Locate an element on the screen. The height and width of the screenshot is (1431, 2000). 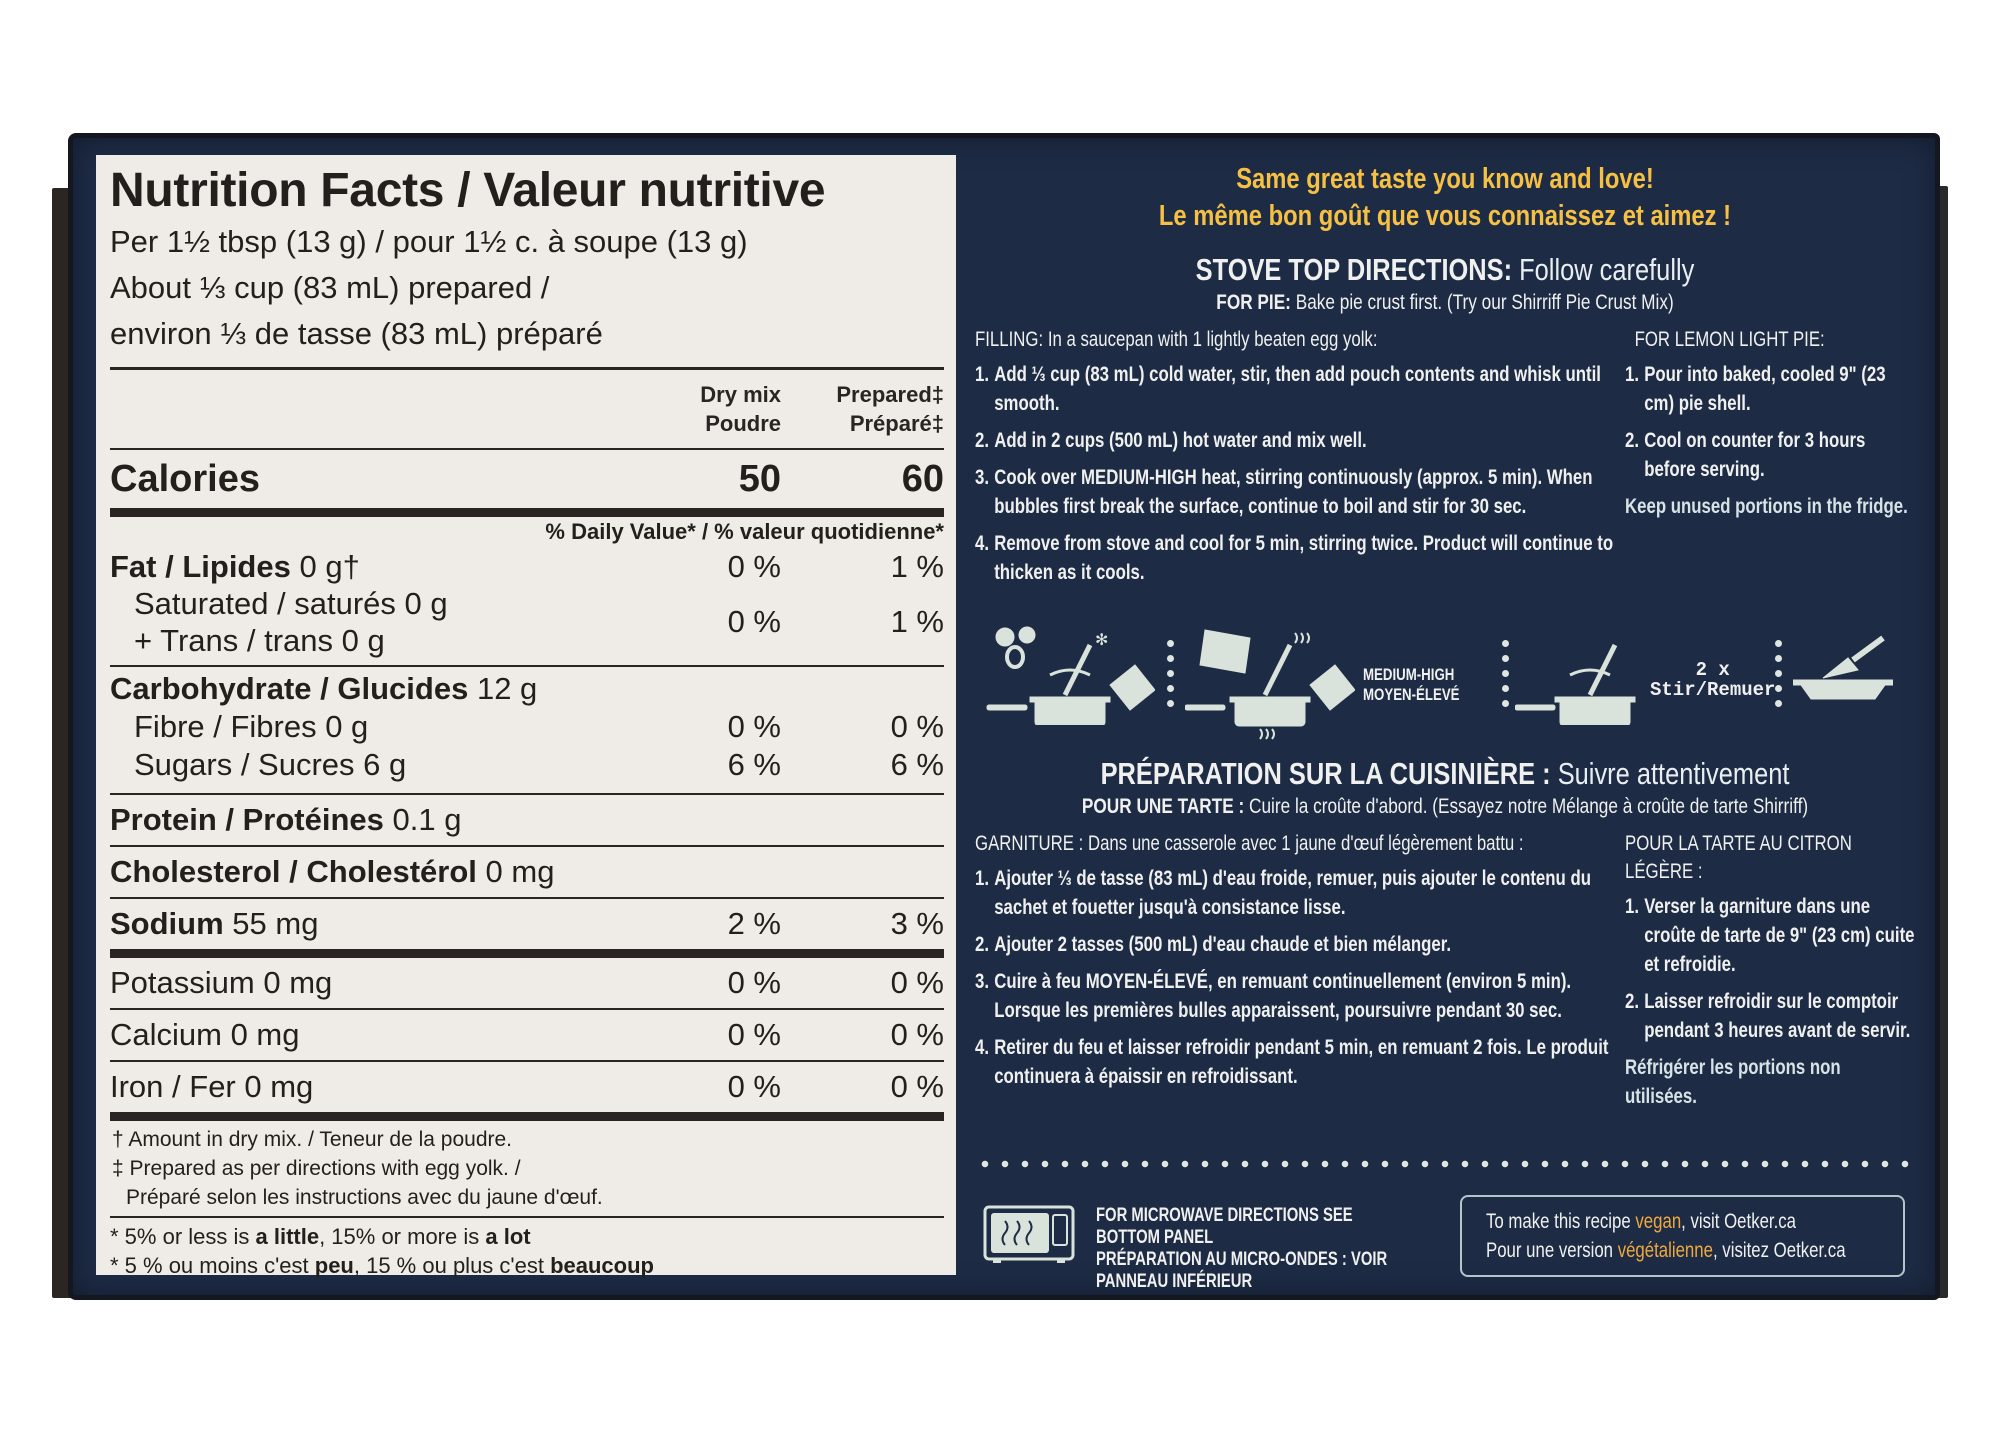
calories-dry: 50 is located at coordinates (759, 478).